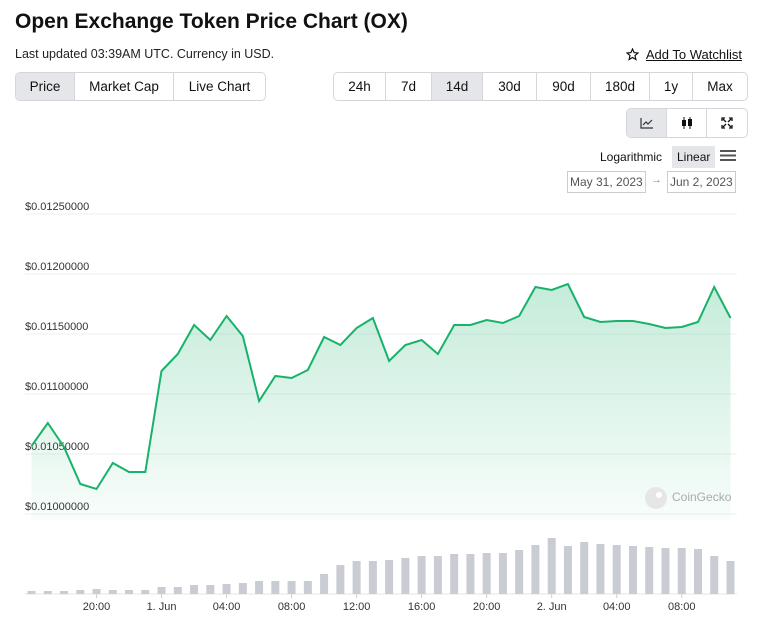 This screenshot has height=633, width=758. What do you see at coordinates (693, 54) in the screenshot?
I see `watchlist-link: Add To Watchlist` at bounding box center [693, 54].